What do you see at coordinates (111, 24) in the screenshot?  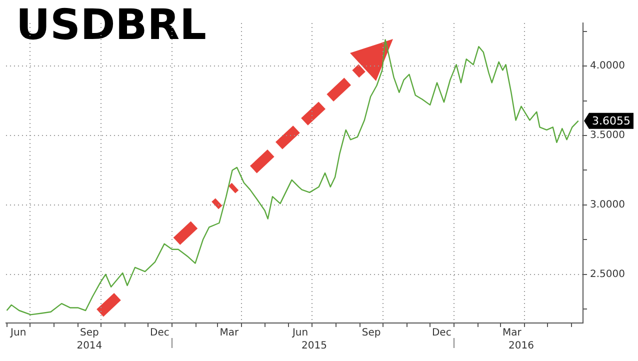 I see `chart-title: USDBRL` at bounding box center [111, 24].